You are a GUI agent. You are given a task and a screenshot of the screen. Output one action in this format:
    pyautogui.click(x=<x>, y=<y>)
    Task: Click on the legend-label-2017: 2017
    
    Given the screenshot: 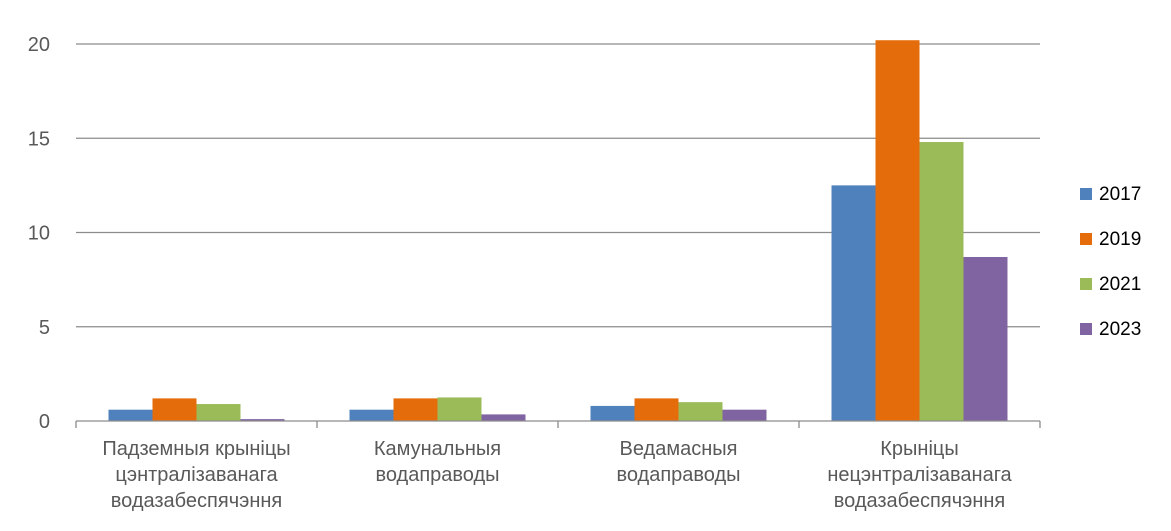 What is the action you would take?
    pyautogui.click(x=1120, y=194)
    